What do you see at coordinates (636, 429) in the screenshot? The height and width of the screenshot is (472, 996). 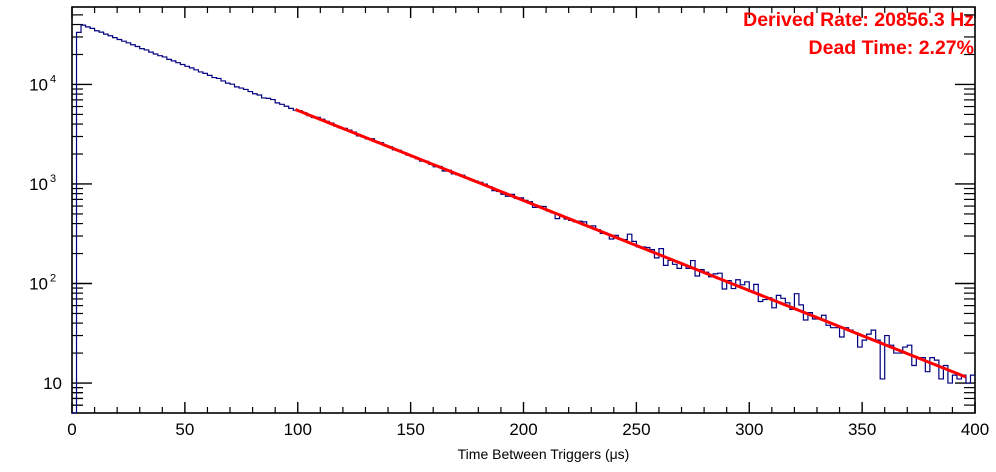 I see `x-tick-label: 250` at bounding box center [636, 429].